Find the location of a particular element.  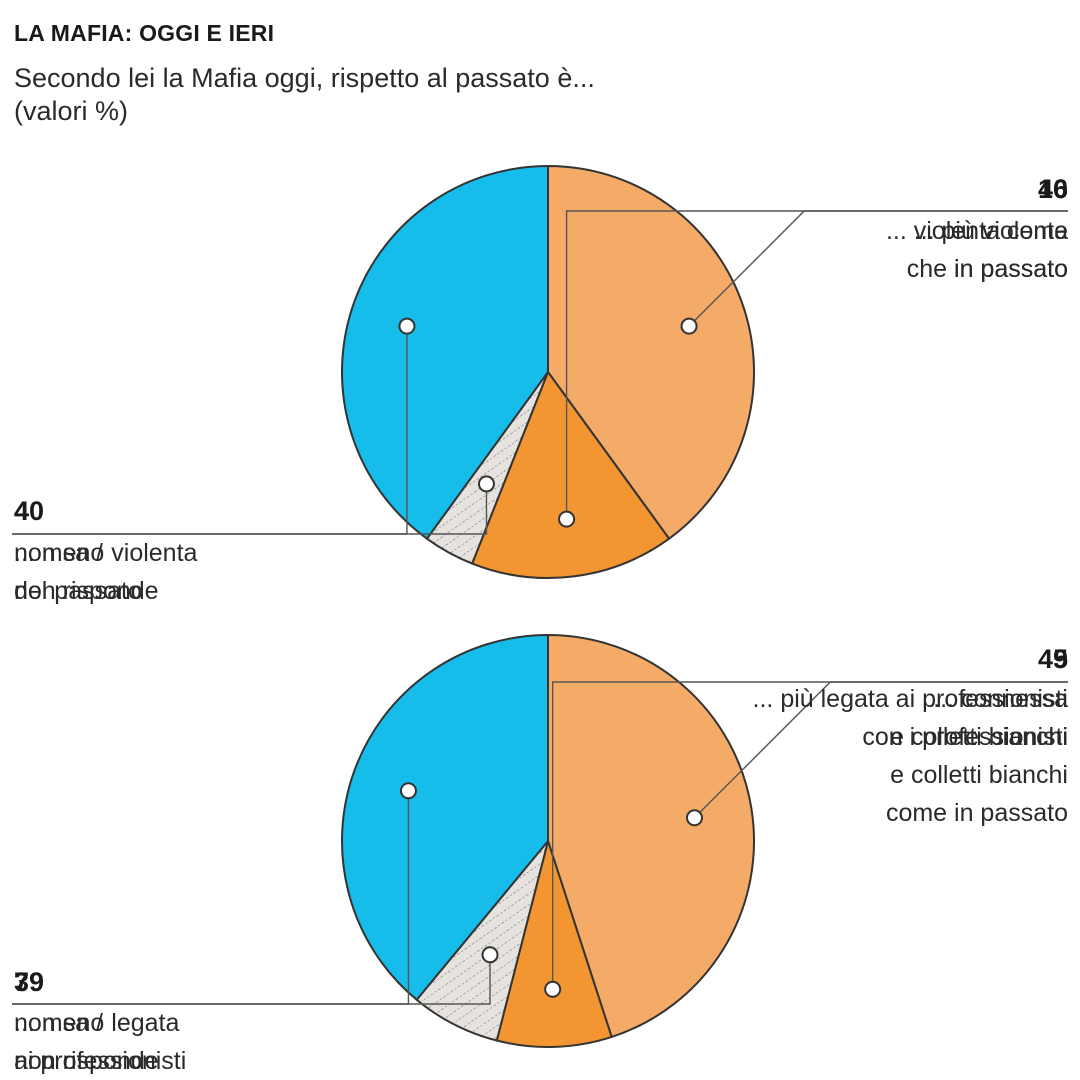

pie2-label-2-line-1: ... più legata ai professionisti is located at coordinates (910, 699).